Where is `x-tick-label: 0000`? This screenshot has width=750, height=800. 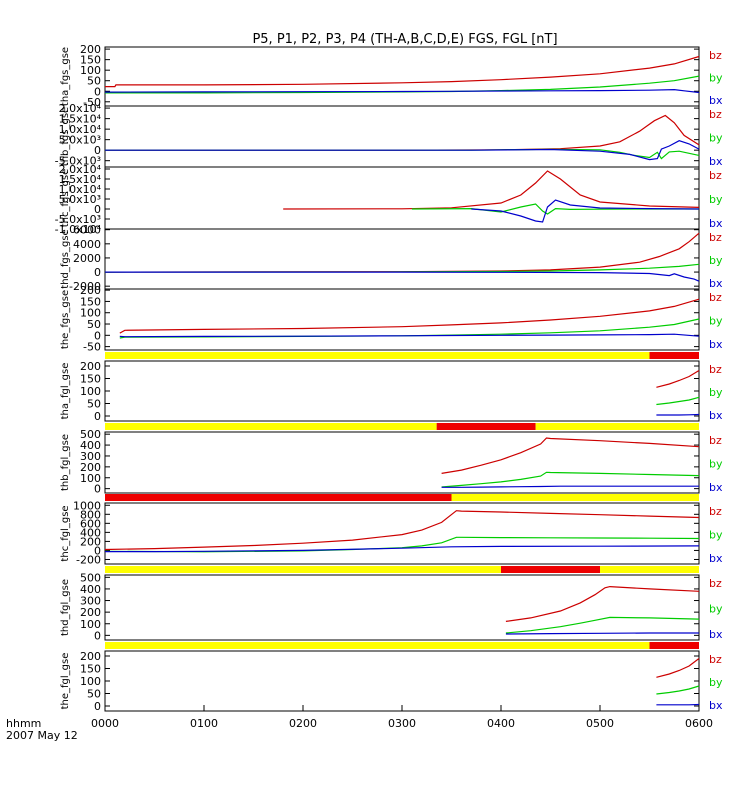
x-tick-label: 0000 is located at coordinates (105, 723).